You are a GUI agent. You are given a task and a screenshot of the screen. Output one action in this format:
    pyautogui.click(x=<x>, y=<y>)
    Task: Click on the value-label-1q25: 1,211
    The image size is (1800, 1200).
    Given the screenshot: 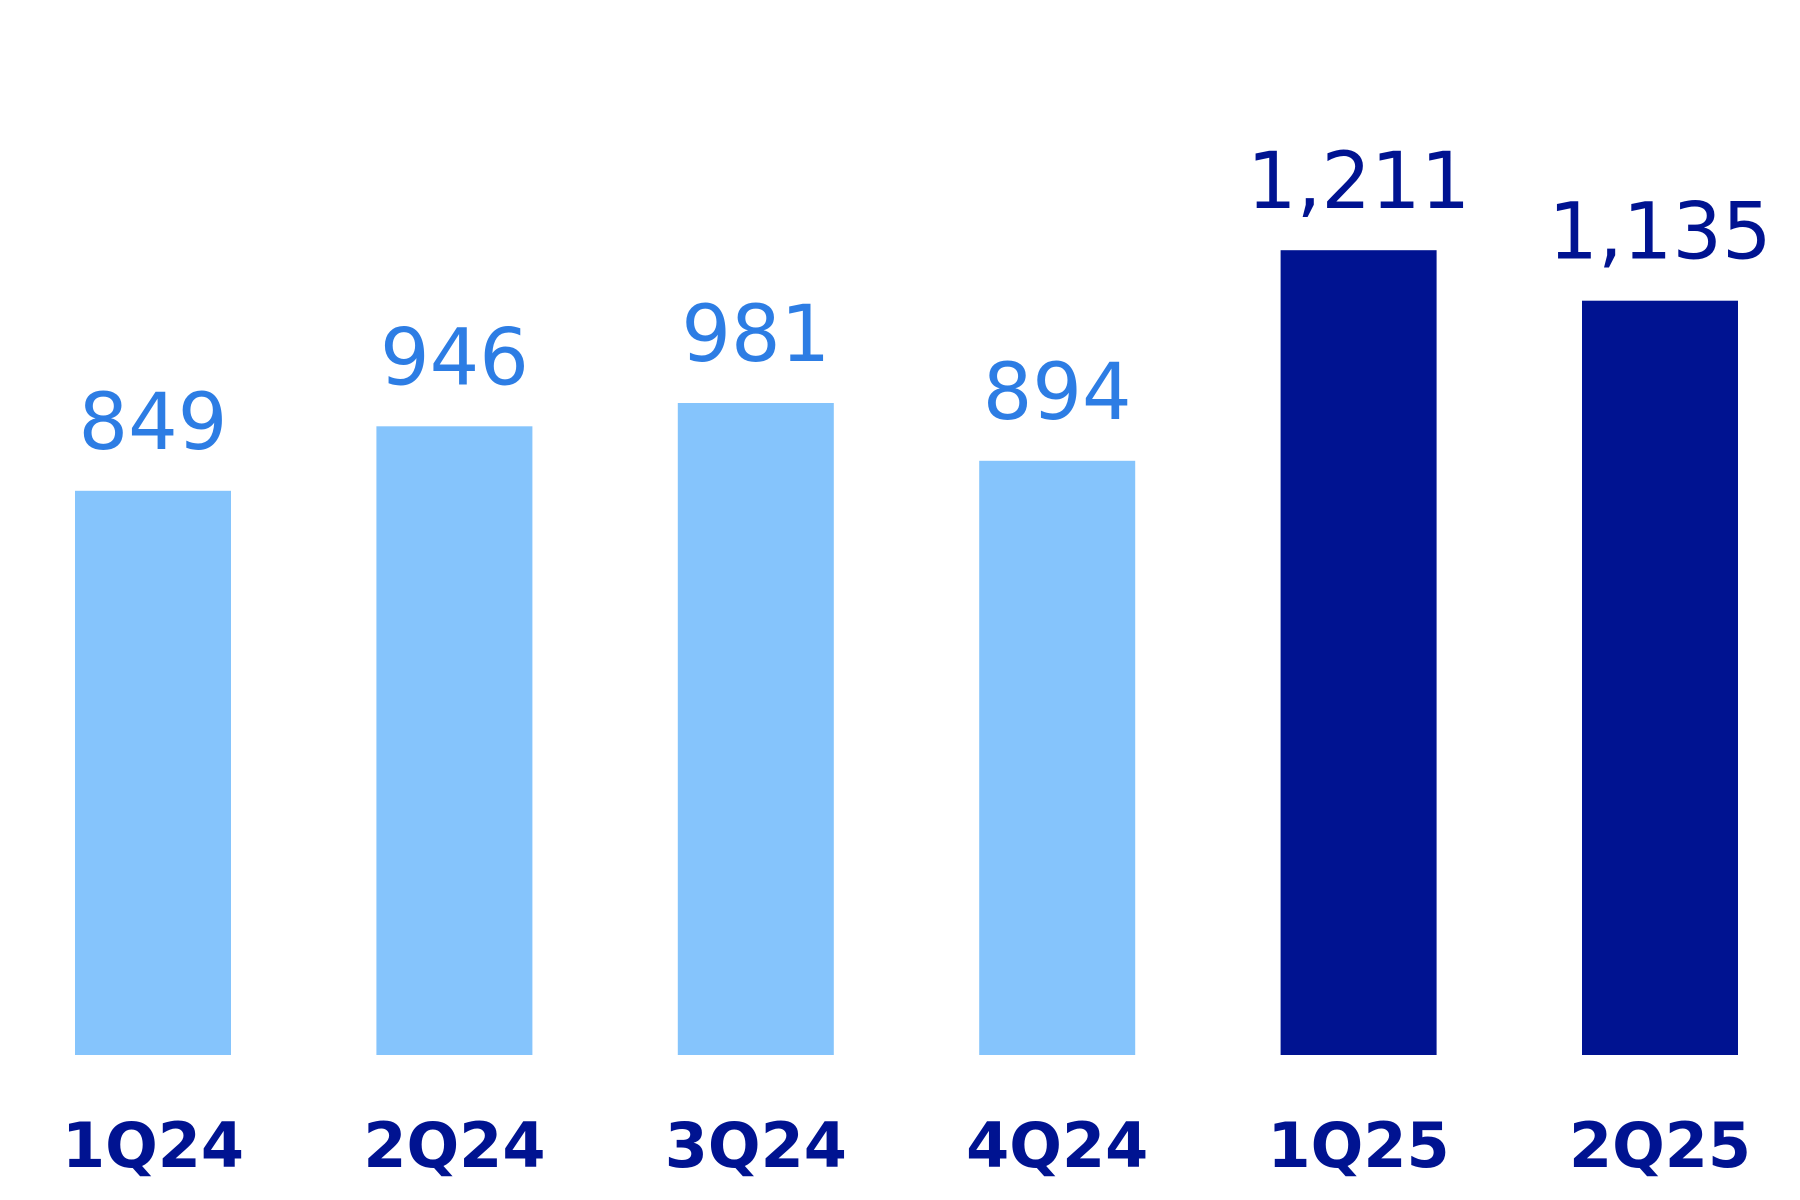 What is the action you would take?
    pyautogui.click(x=1358, y=182)
    